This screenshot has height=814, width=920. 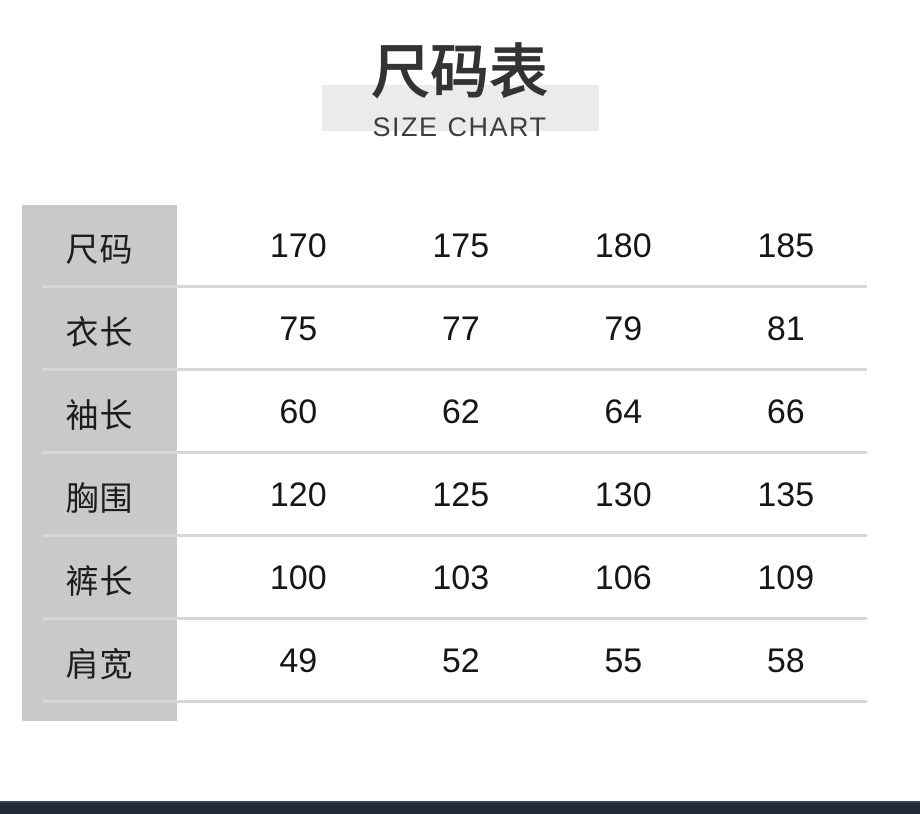 I want to click on value-cell: 79, so click(x=623, y=329).